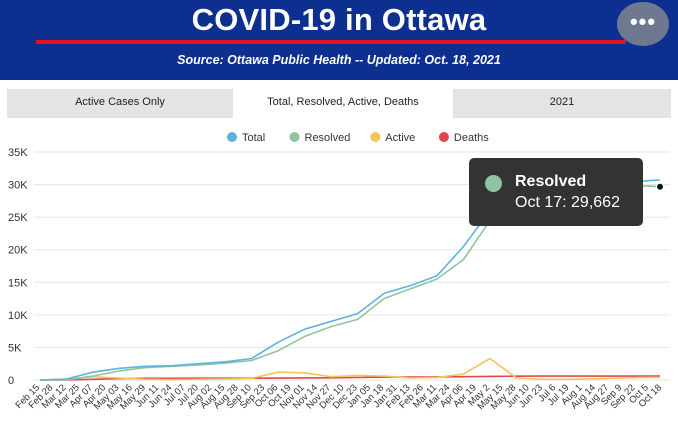 The image size is (678, 423). I want to click on legend-label-active: Active, so click(400, 138).